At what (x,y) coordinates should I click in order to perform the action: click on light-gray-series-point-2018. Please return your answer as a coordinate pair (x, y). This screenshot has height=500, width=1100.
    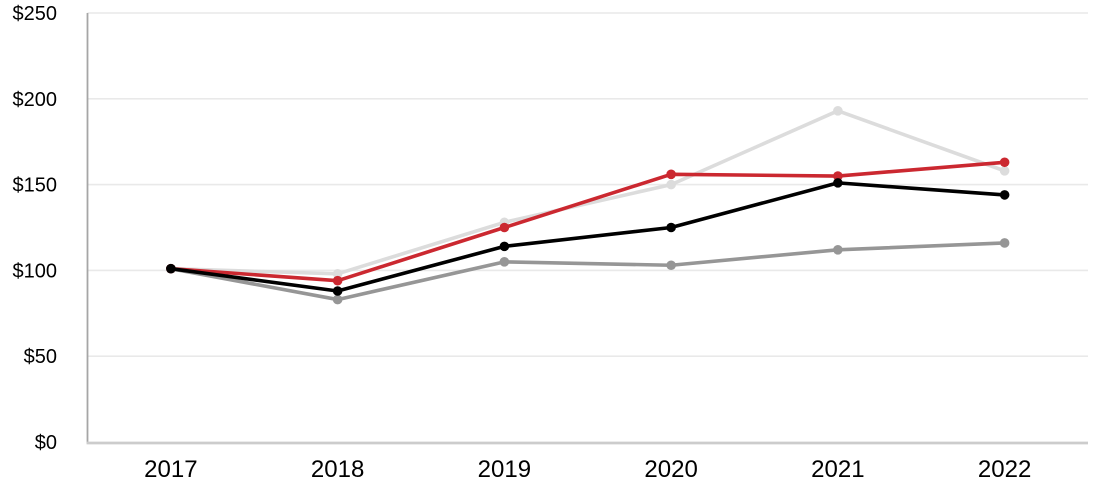
    Looking at the image, I should click on (337, 274).